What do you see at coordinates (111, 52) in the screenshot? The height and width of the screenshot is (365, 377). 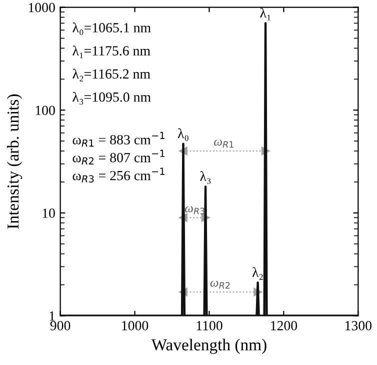 I see `annotation: λ₁=1175.6 nm` at bounding box center [111, 52].